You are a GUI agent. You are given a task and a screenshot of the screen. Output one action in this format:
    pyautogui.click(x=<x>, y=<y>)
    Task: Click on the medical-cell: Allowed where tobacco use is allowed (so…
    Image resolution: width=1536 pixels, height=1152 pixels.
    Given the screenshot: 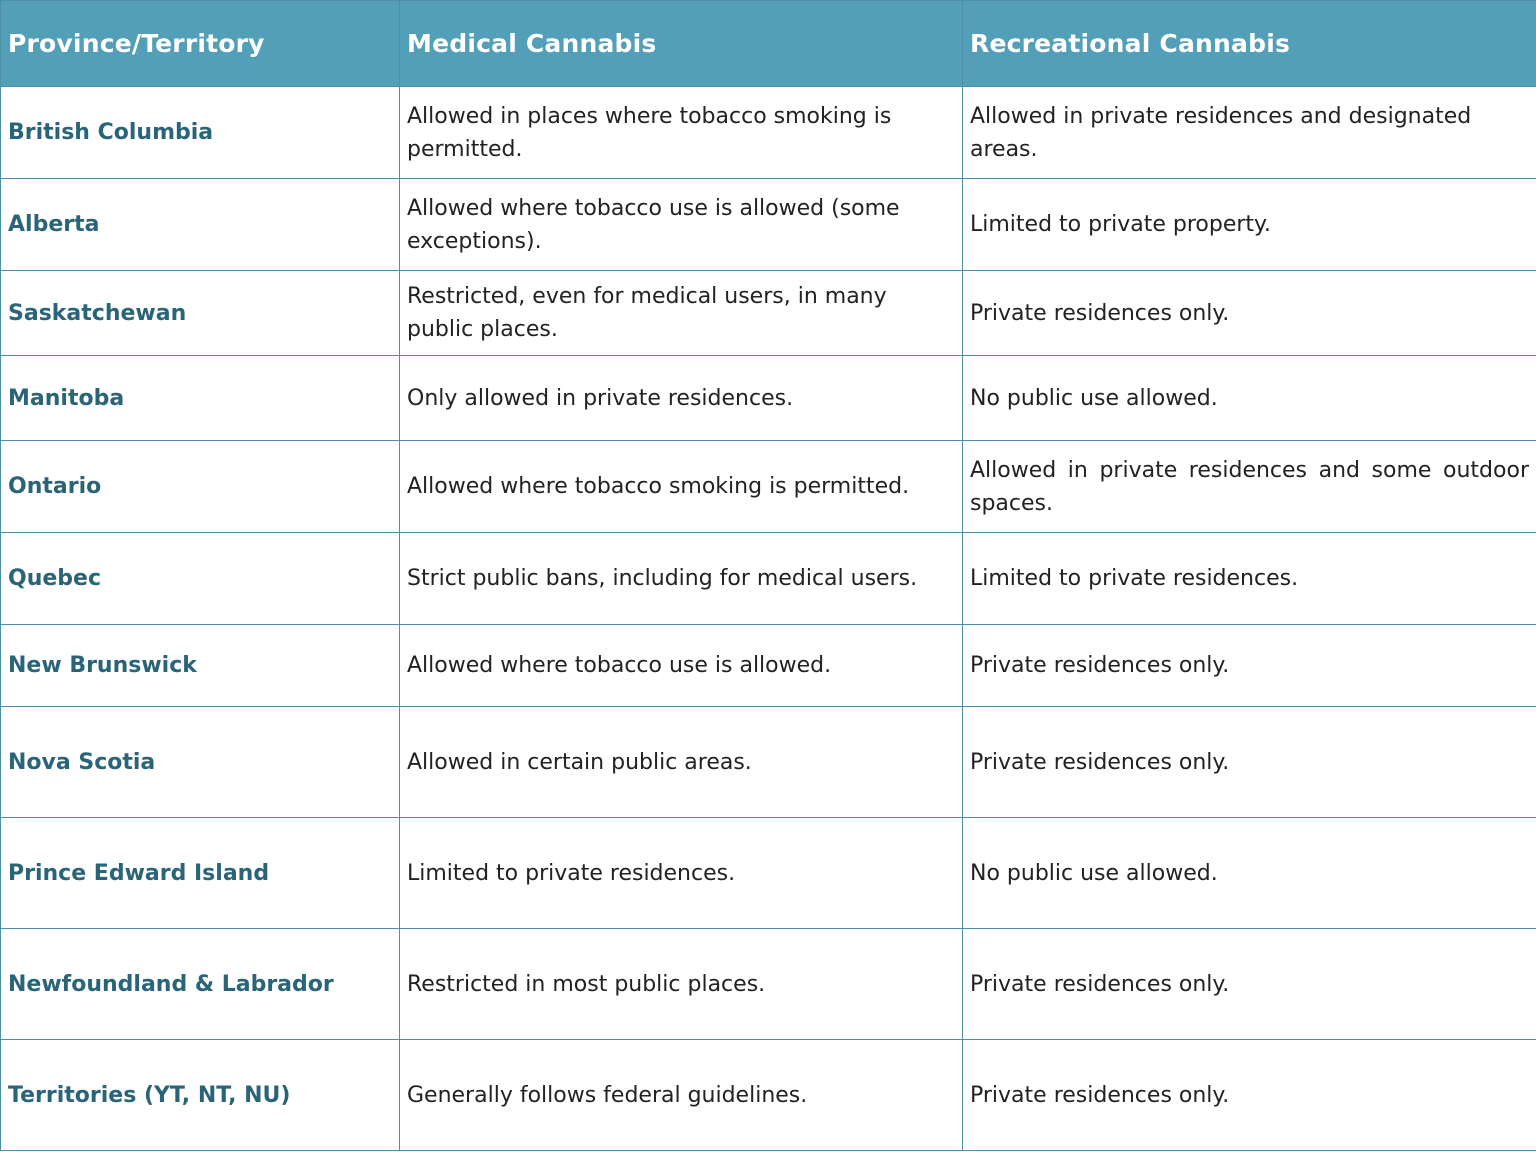 What is the action you would take?
    pyautogui.click(x=681, y=224)
    